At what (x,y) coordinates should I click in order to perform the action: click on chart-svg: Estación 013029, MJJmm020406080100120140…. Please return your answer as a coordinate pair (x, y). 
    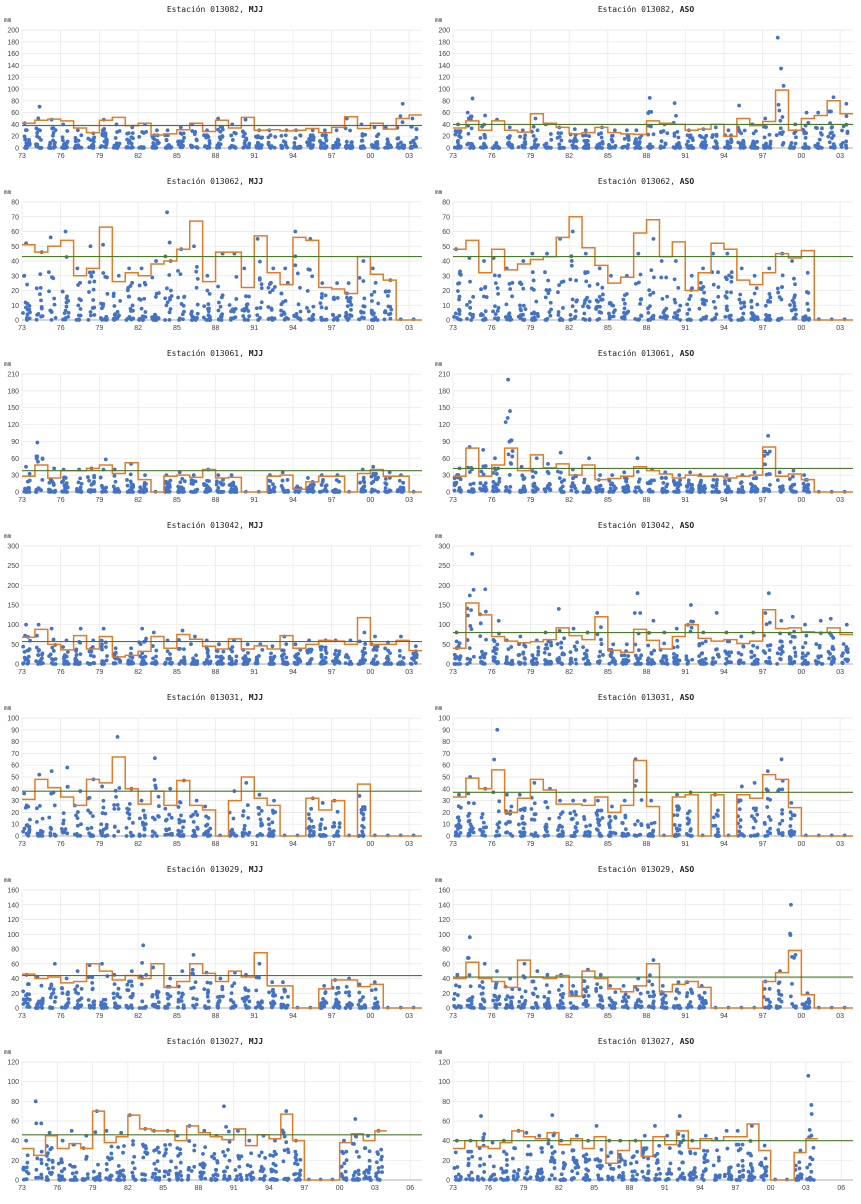
    Looking at the image, I should click on (213, 942).